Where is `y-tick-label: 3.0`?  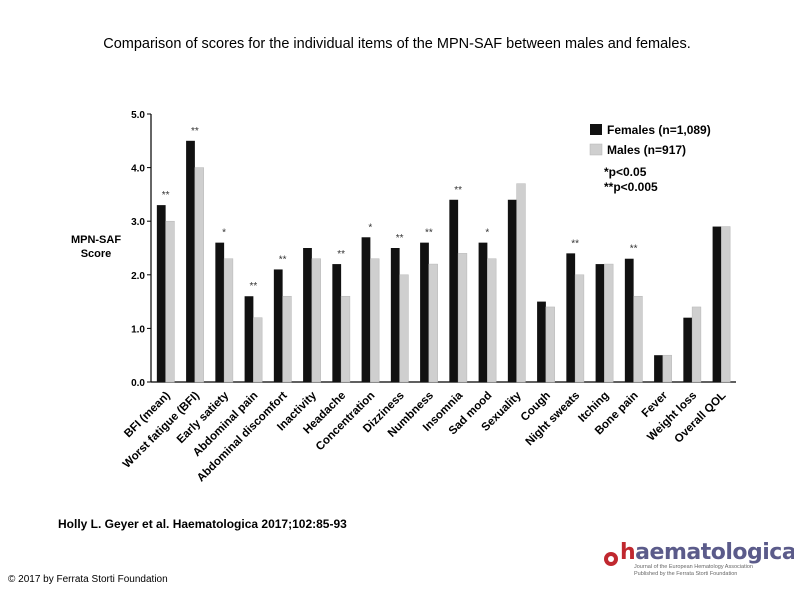 y-tick-label: 3.0 is located at coordinates (138, 222).